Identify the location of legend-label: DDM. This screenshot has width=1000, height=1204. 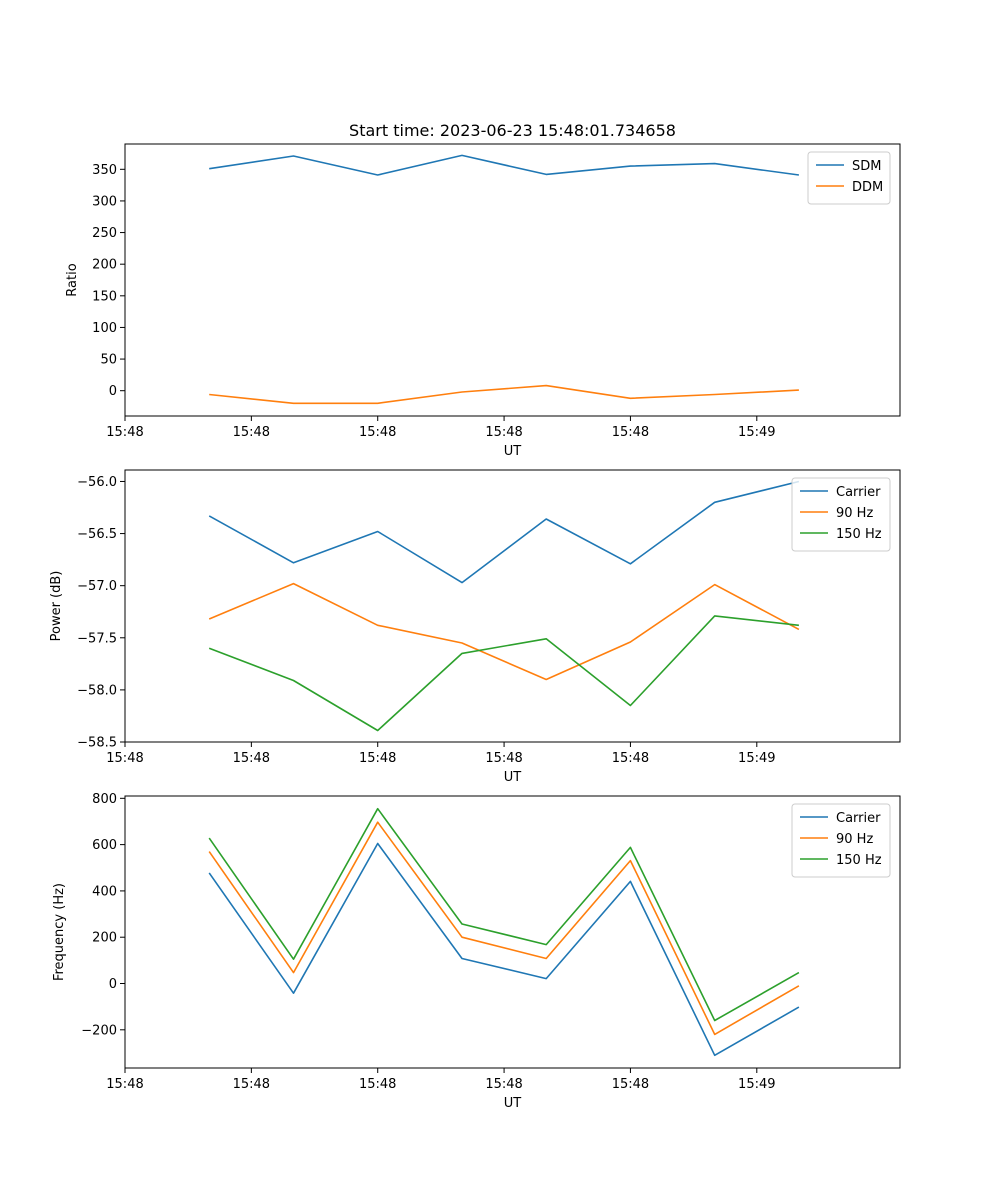
(867, 187).